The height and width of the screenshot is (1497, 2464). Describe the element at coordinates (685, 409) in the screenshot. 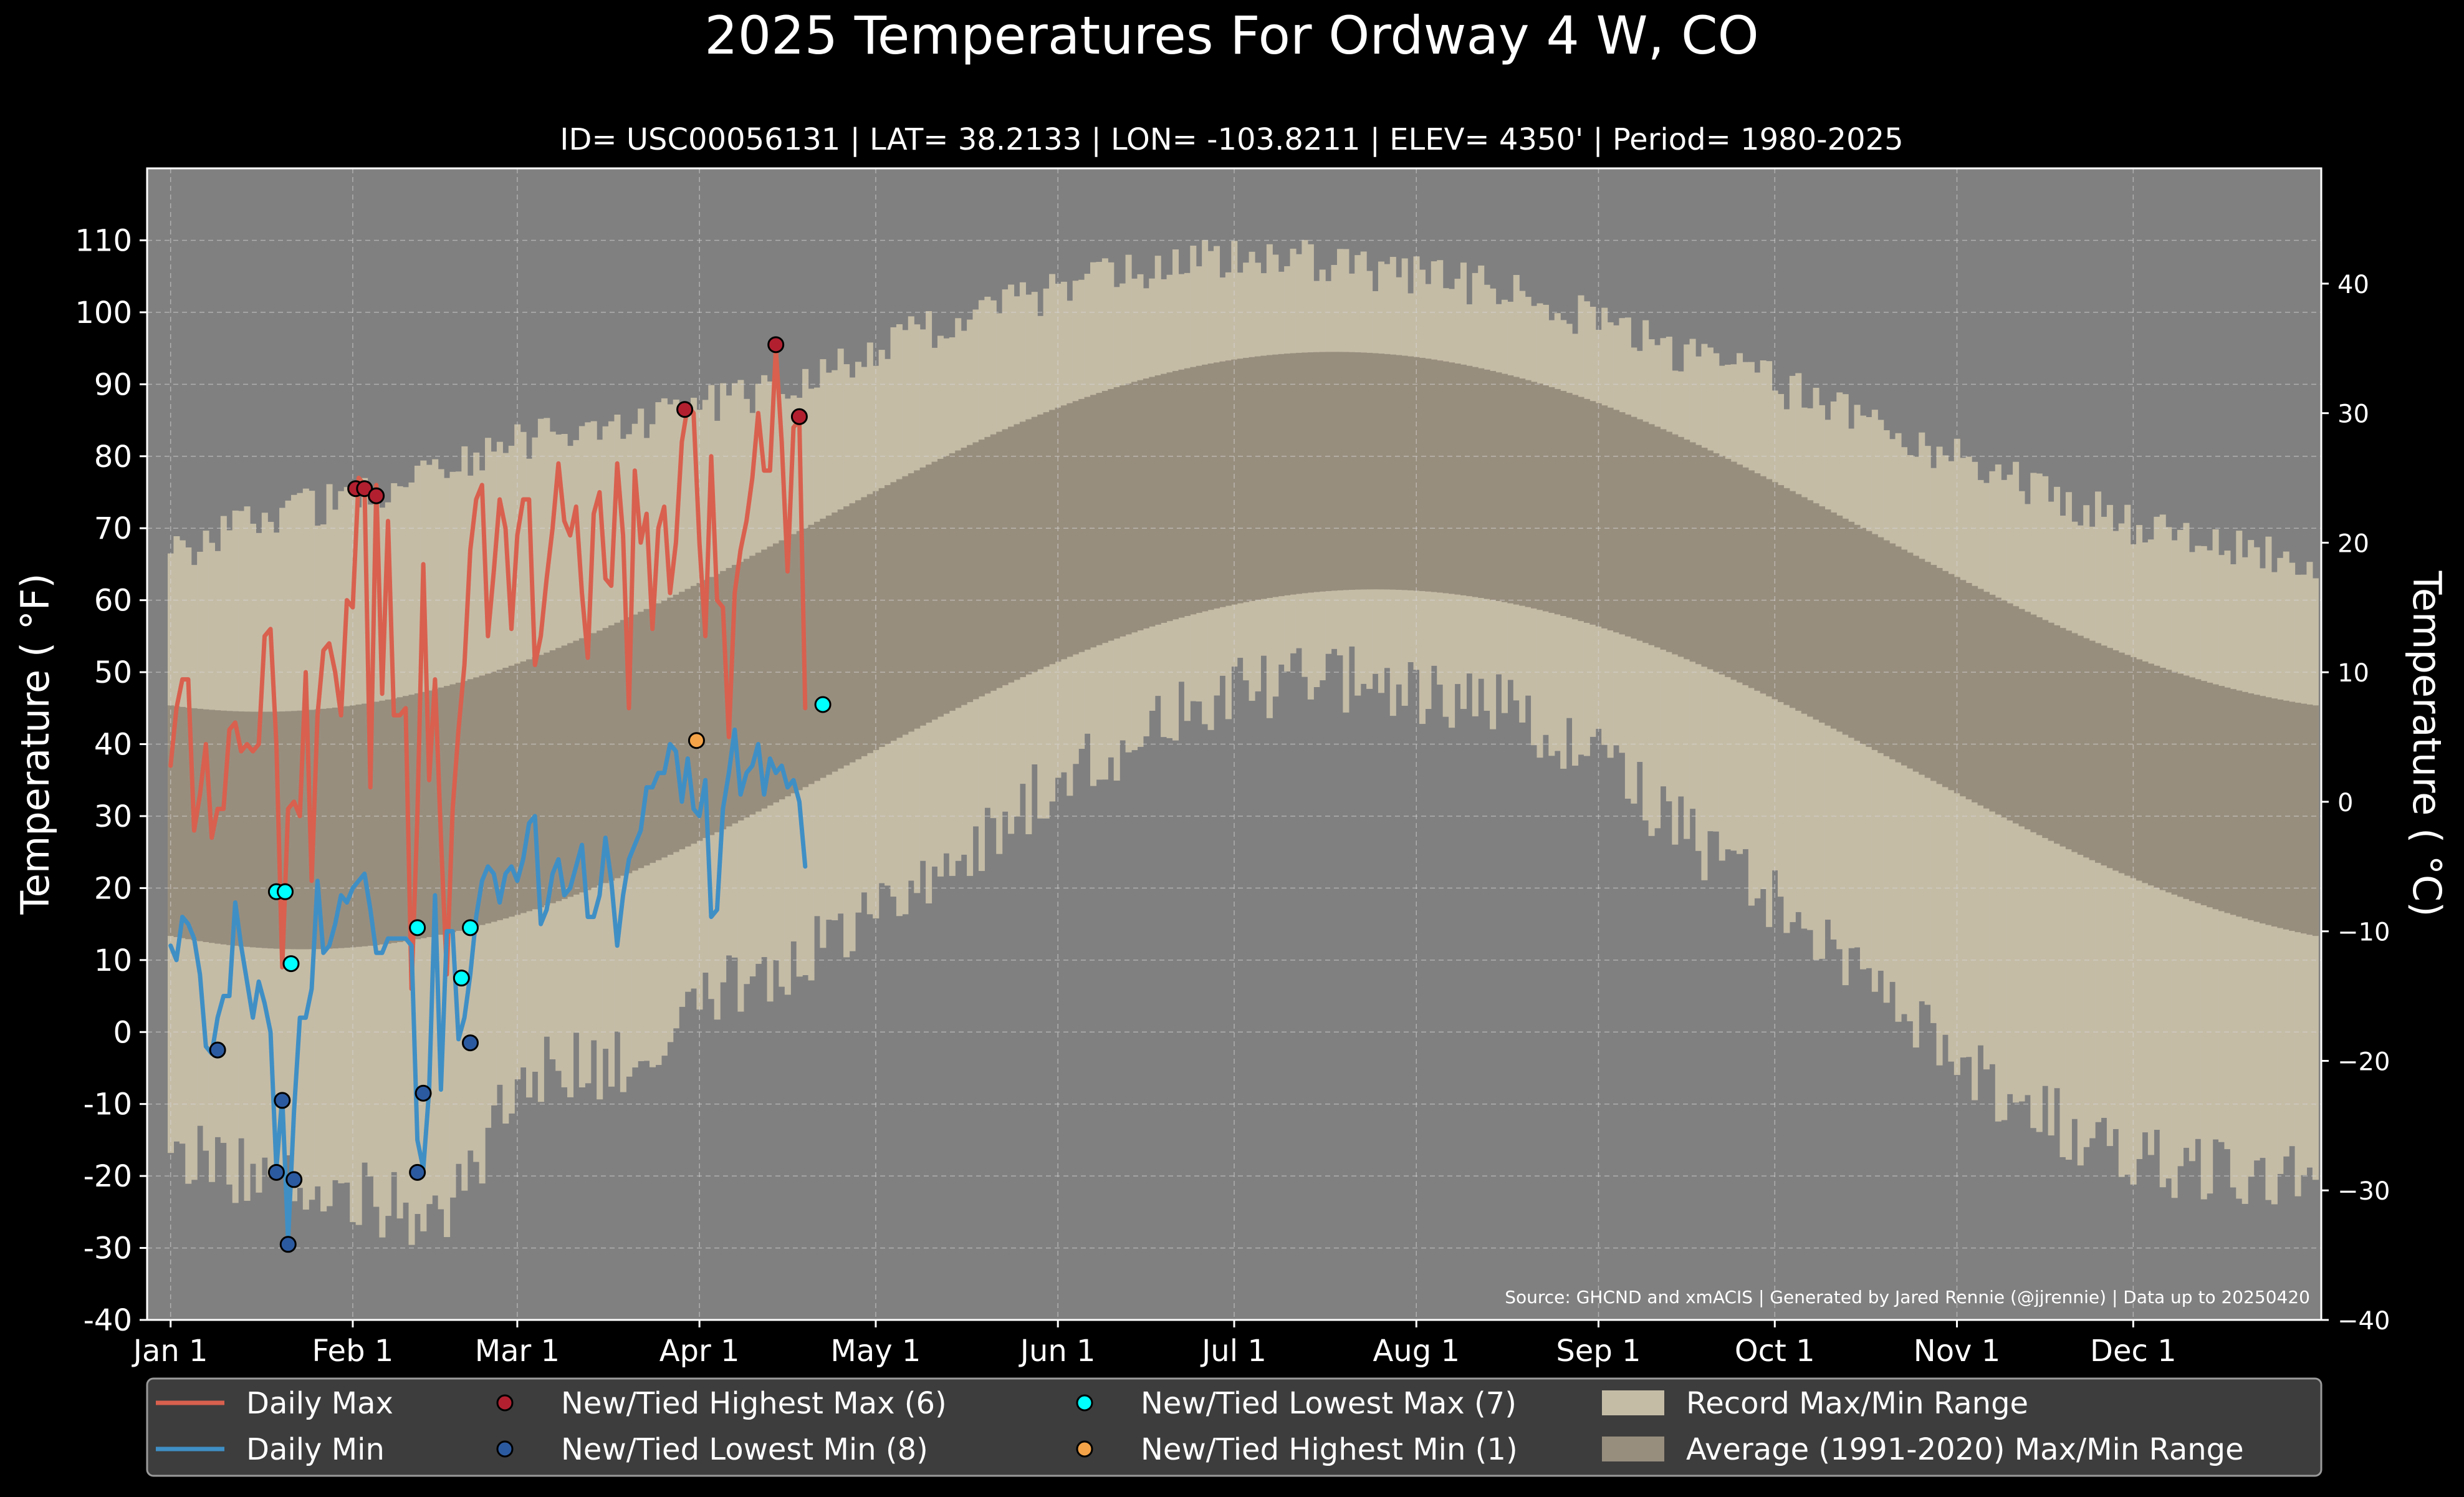

I see `new-tied-highest-max-marker` at that location.